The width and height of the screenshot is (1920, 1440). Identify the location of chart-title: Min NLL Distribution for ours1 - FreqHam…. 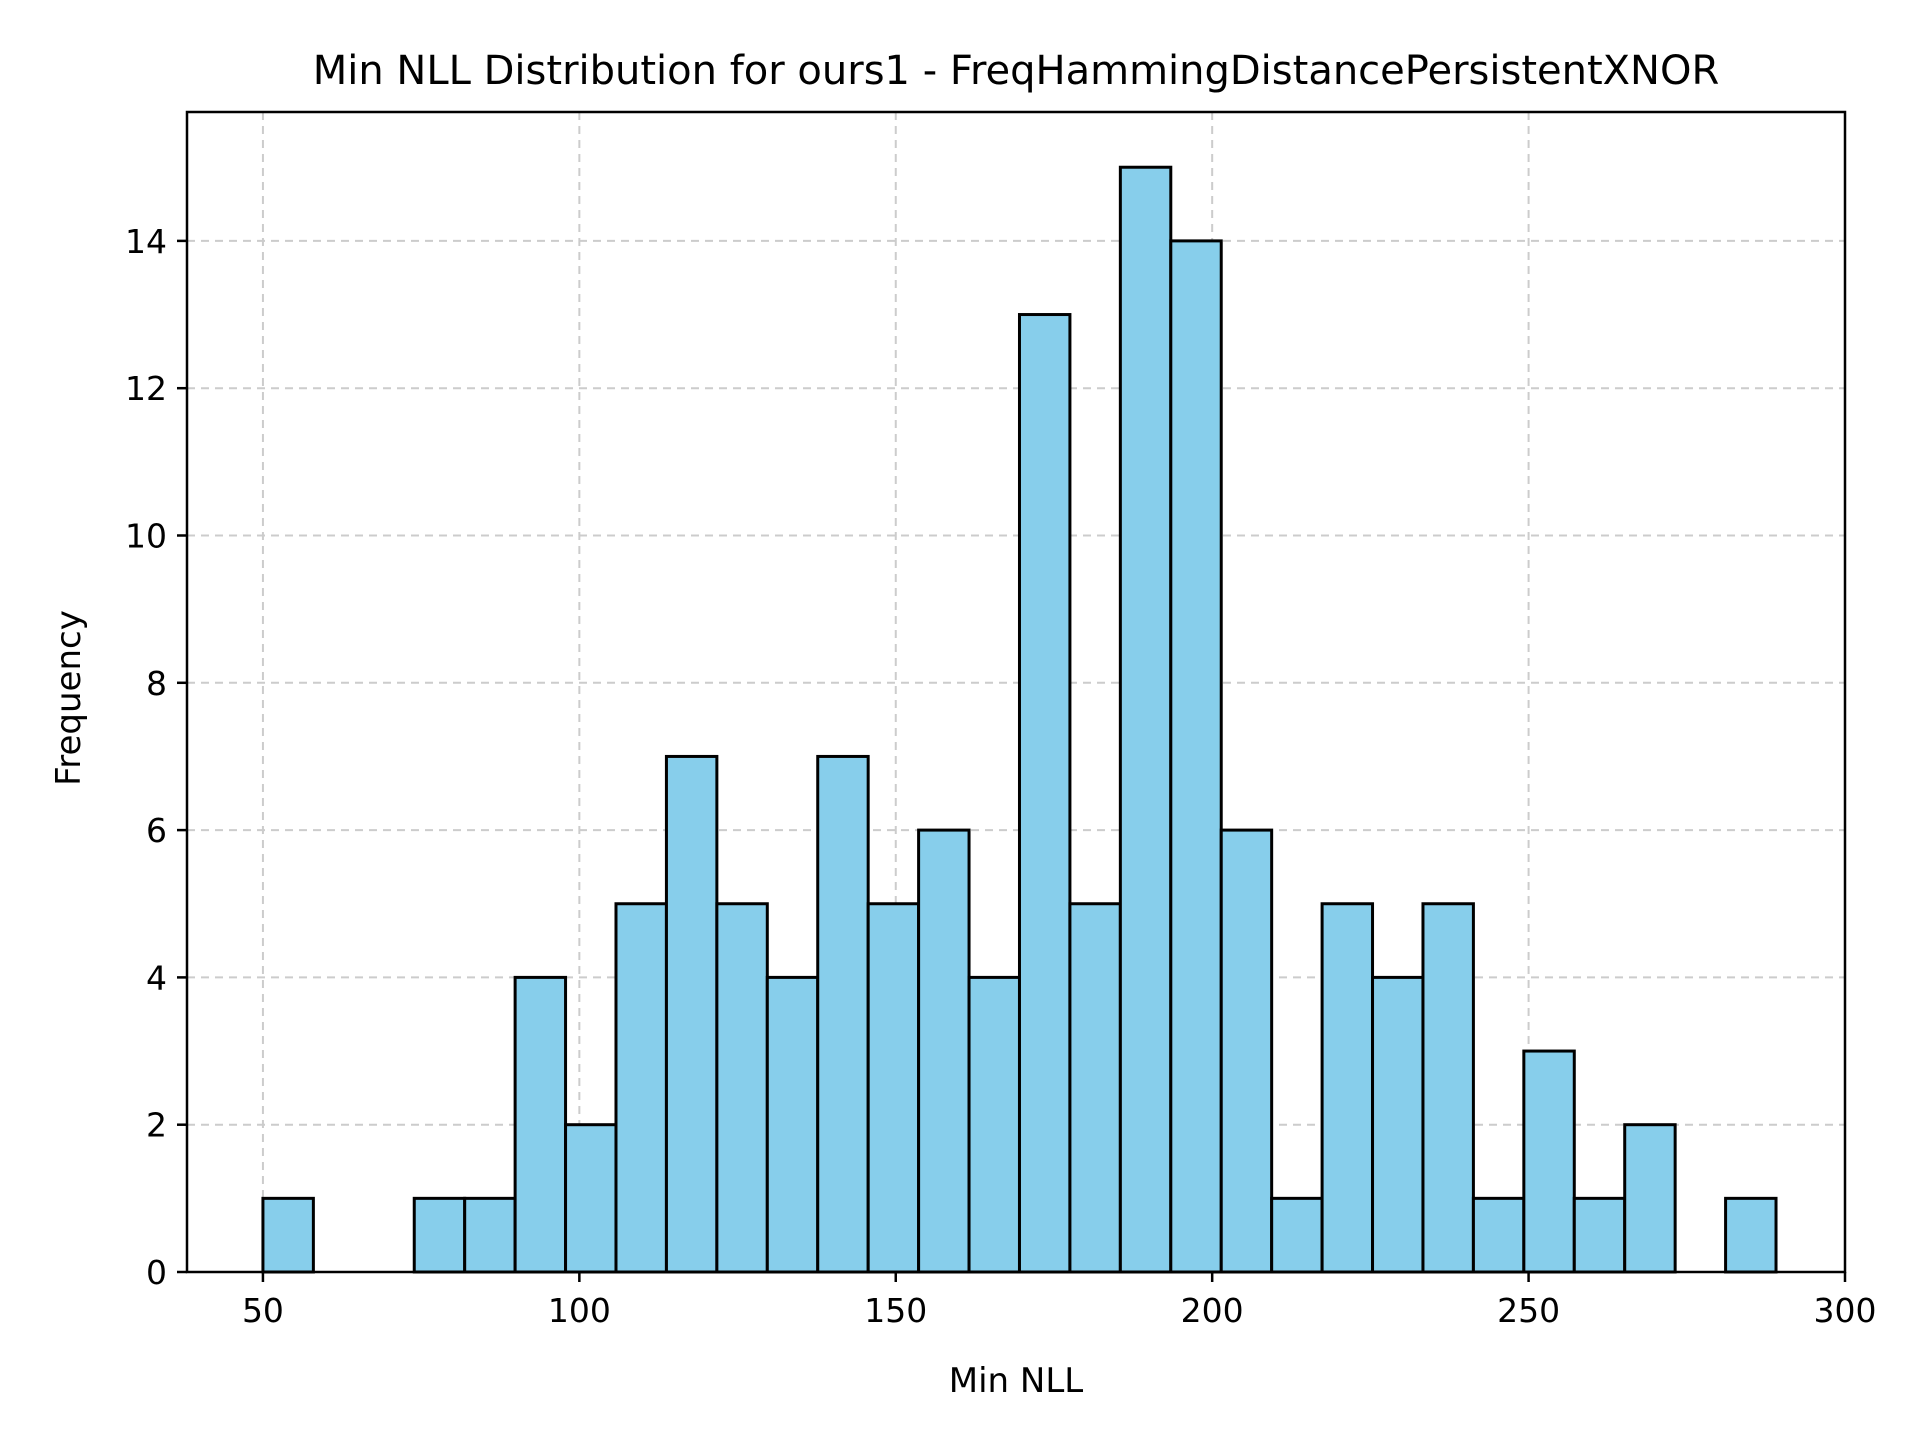
(1016, 71).